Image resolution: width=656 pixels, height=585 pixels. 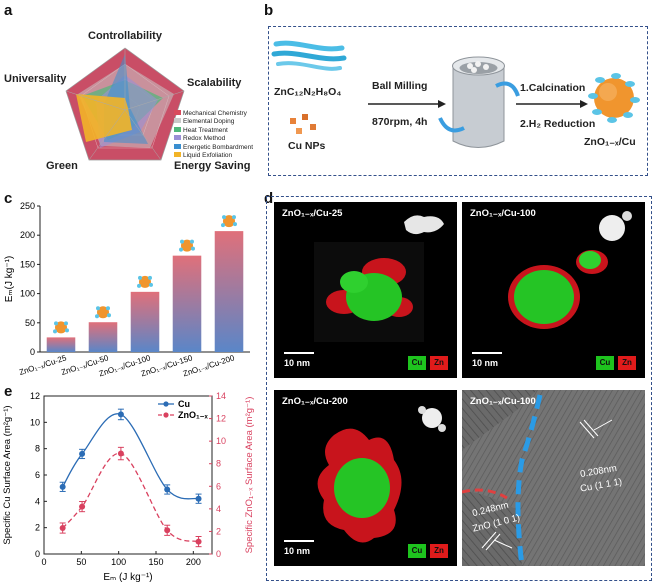 I want to click on y-tick-label: 200, so click(x=27, y=235).